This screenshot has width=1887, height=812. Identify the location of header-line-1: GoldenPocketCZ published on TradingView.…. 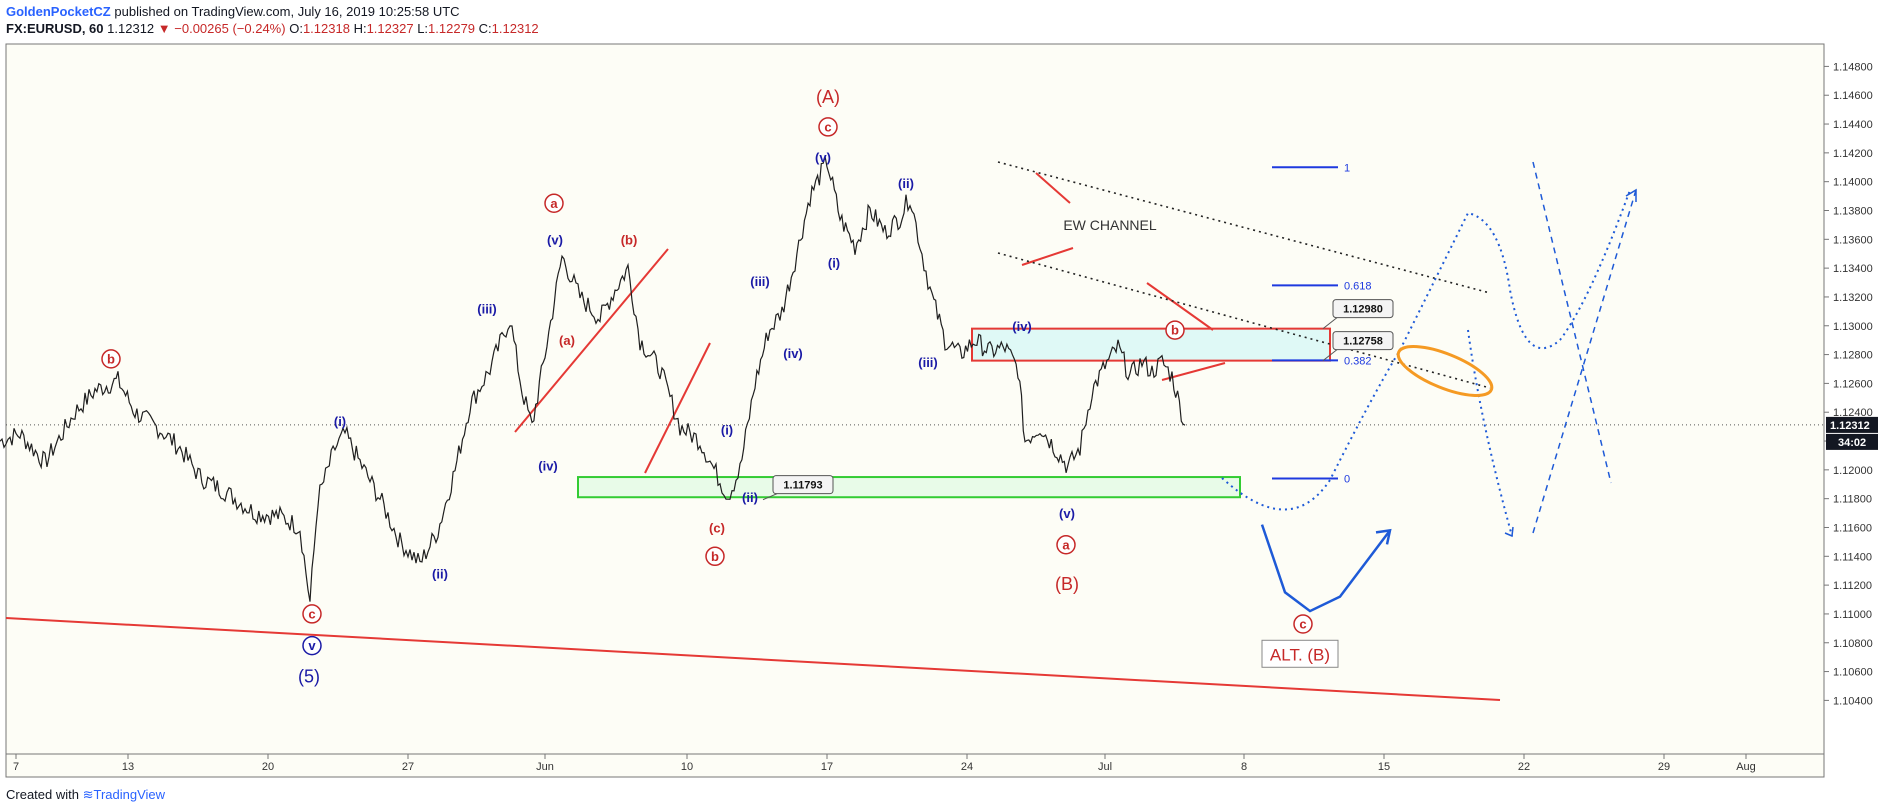
(233, 11).